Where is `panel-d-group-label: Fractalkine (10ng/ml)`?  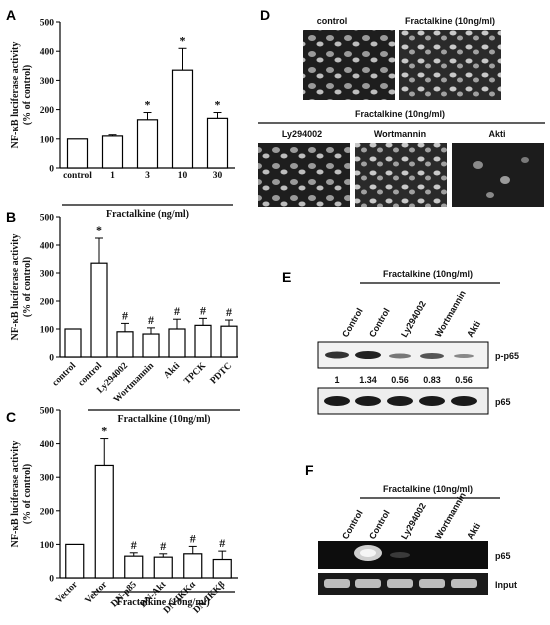 panel-d-group-label: Fractalkine (10ng/ml) is located at coordinates (400, 114).